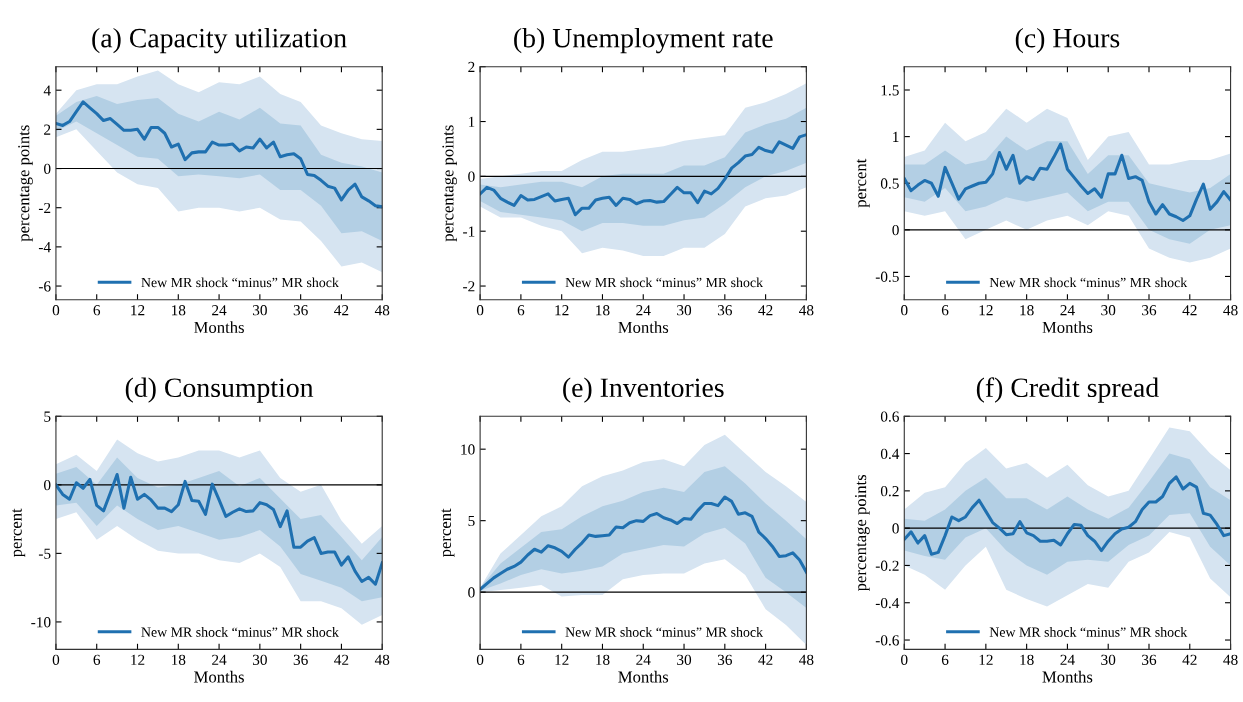 Image resolution: width=1243 pixels, height=702 pixels. What do you see at coordinates (889, 416) in the screenshot?
I see `y-tick-label: 0.6` at bounding box center [889, 416].